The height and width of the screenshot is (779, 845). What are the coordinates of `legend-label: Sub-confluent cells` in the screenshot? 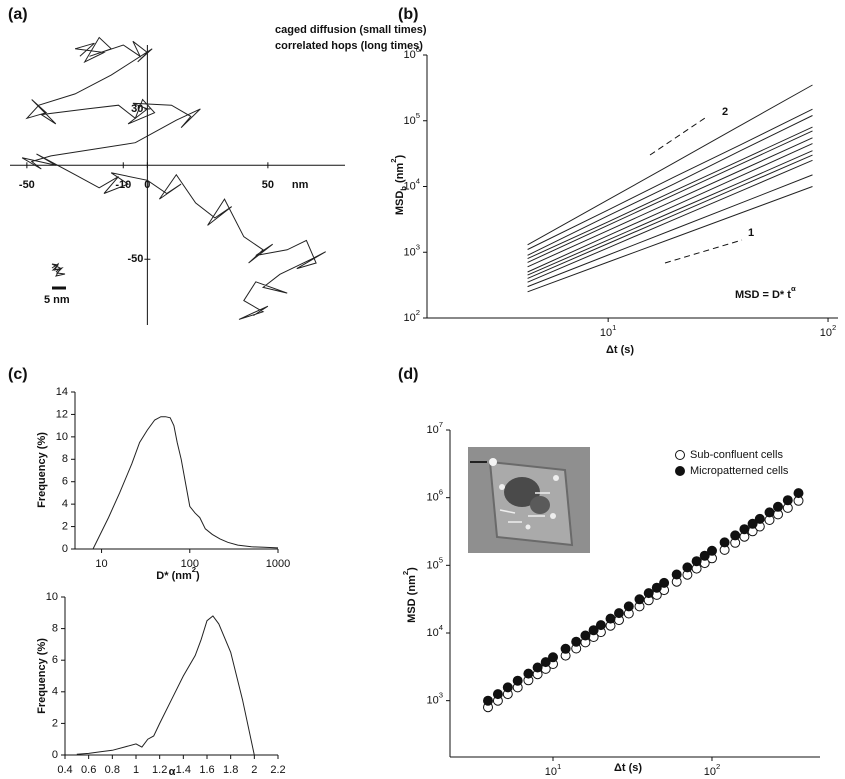 It's located at (736, 455).